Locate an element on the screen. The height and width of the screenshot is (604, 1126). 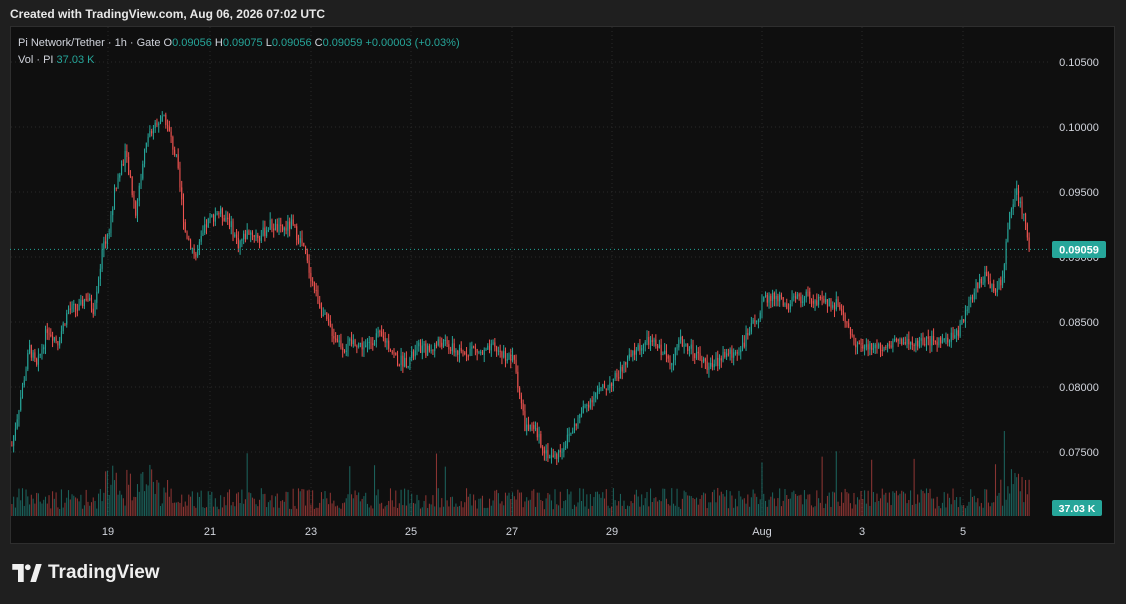
x-tick-label: 25 is located at coordinates (411, 532).